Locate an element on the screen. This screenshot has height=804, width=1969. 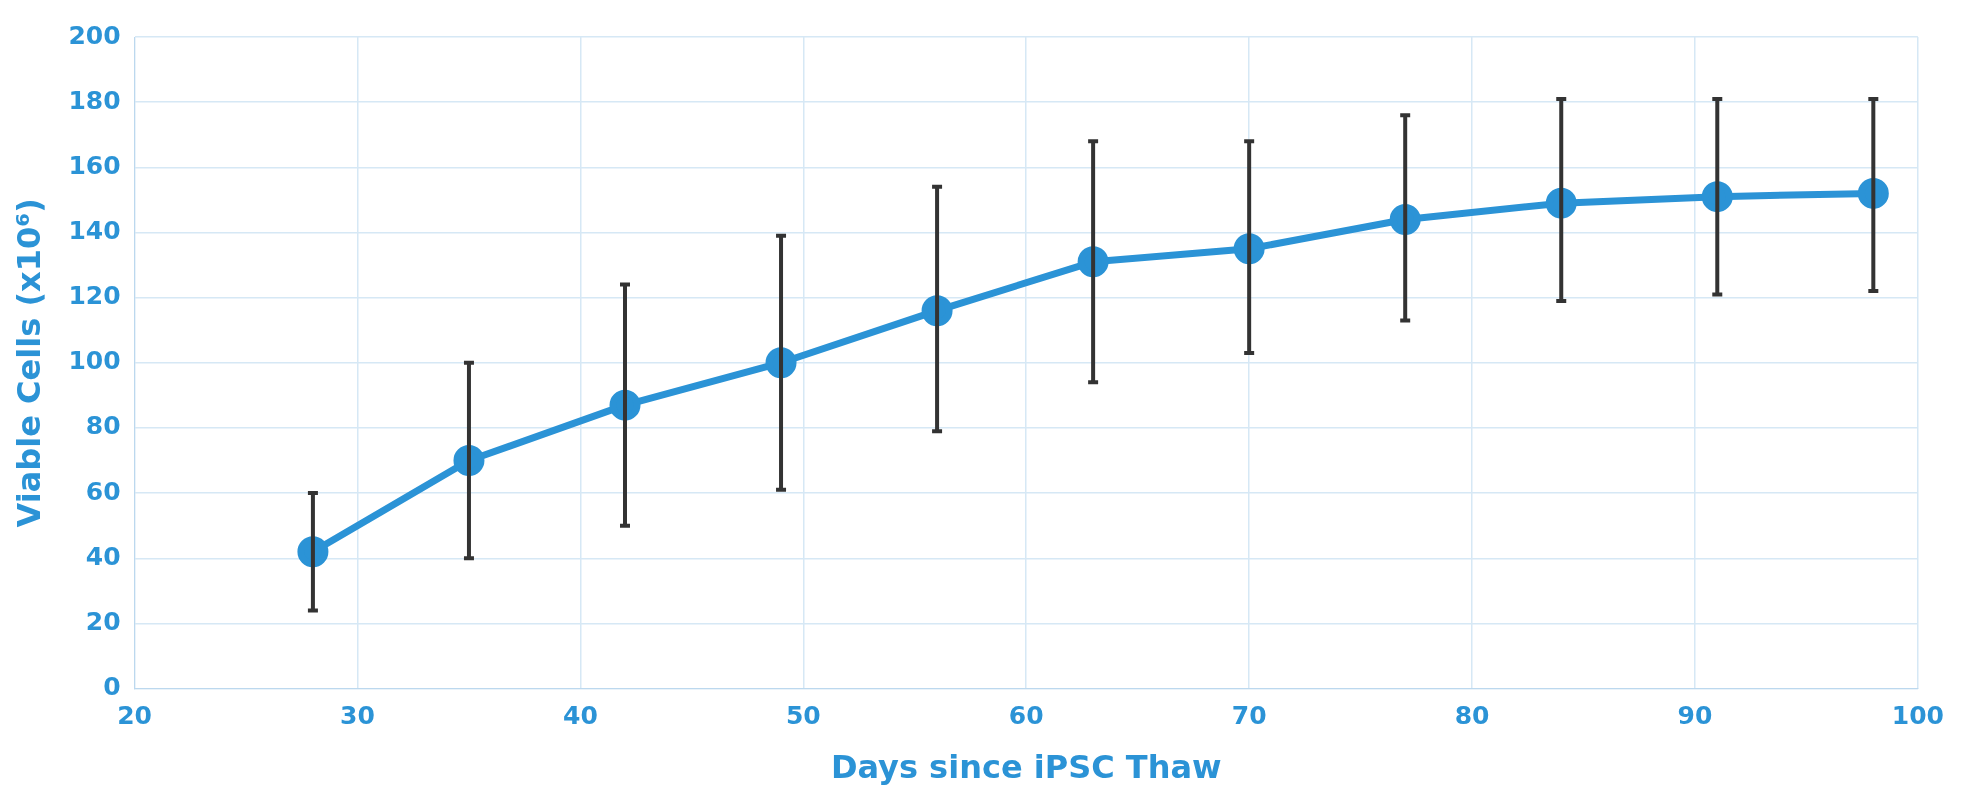
y-tick-label: 120 is located at coordinates (94, 296).